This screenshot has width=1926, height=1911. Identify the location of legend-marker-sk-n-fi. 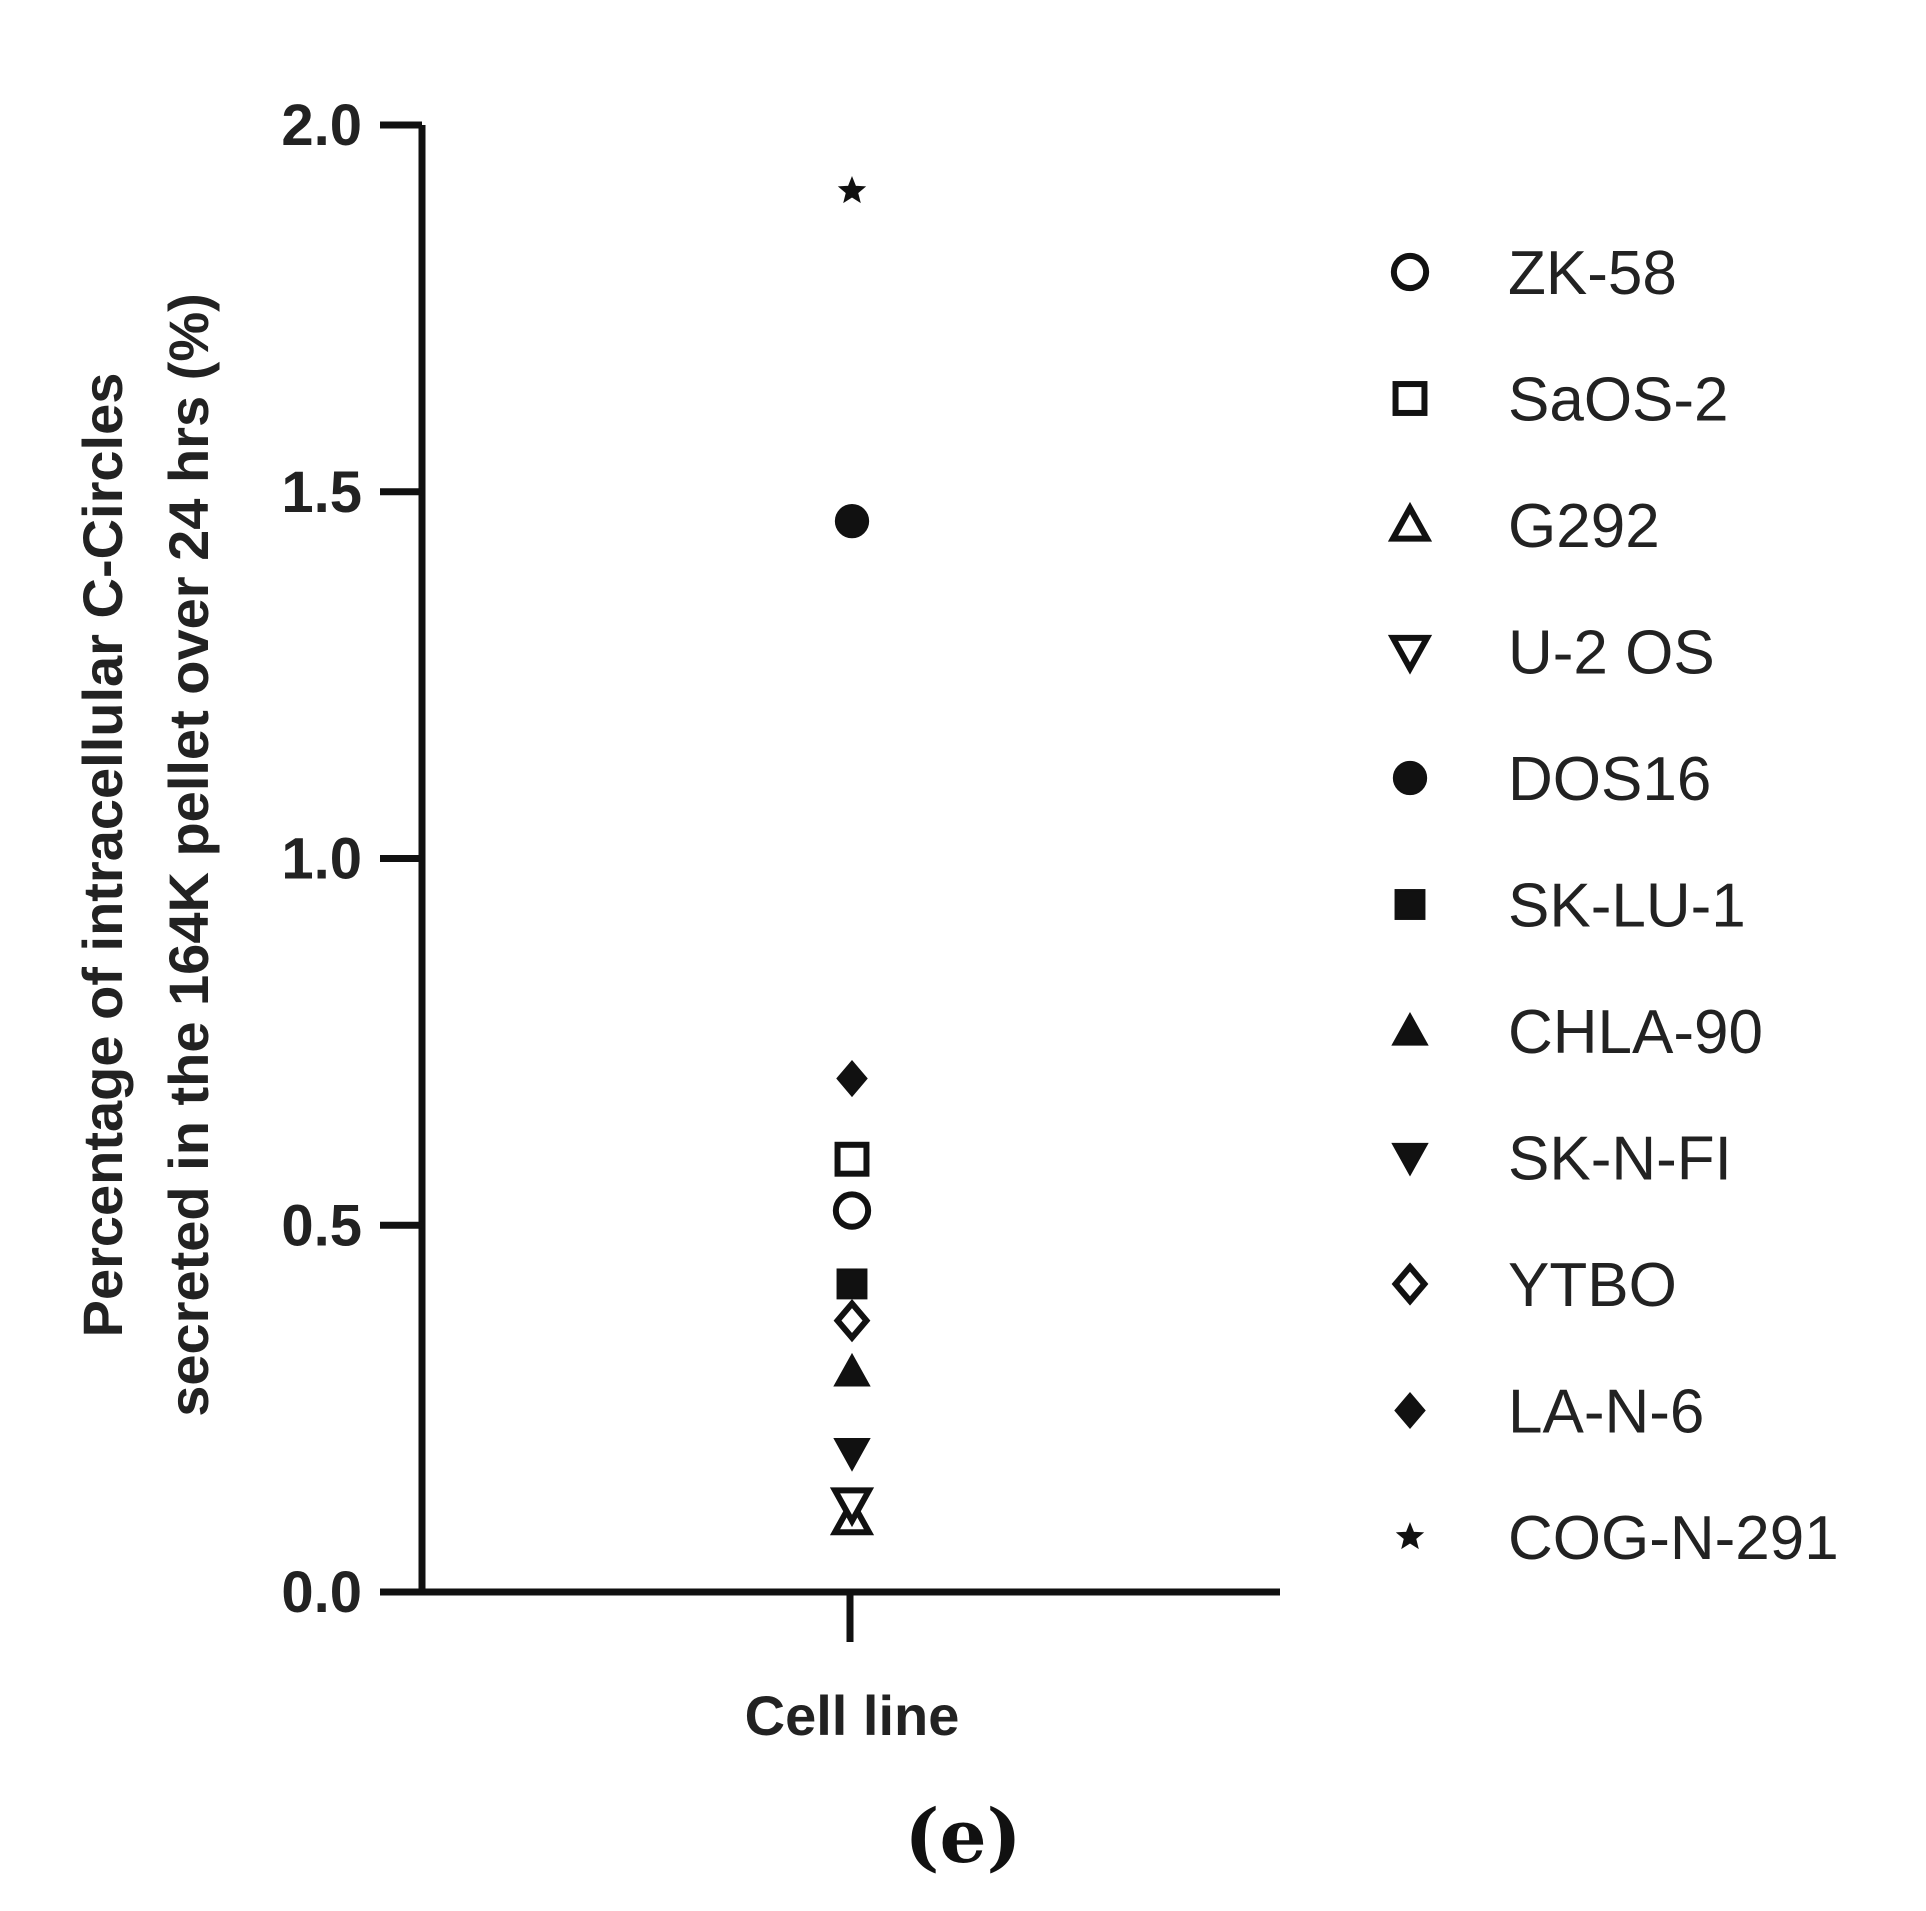
(1410, 1159).